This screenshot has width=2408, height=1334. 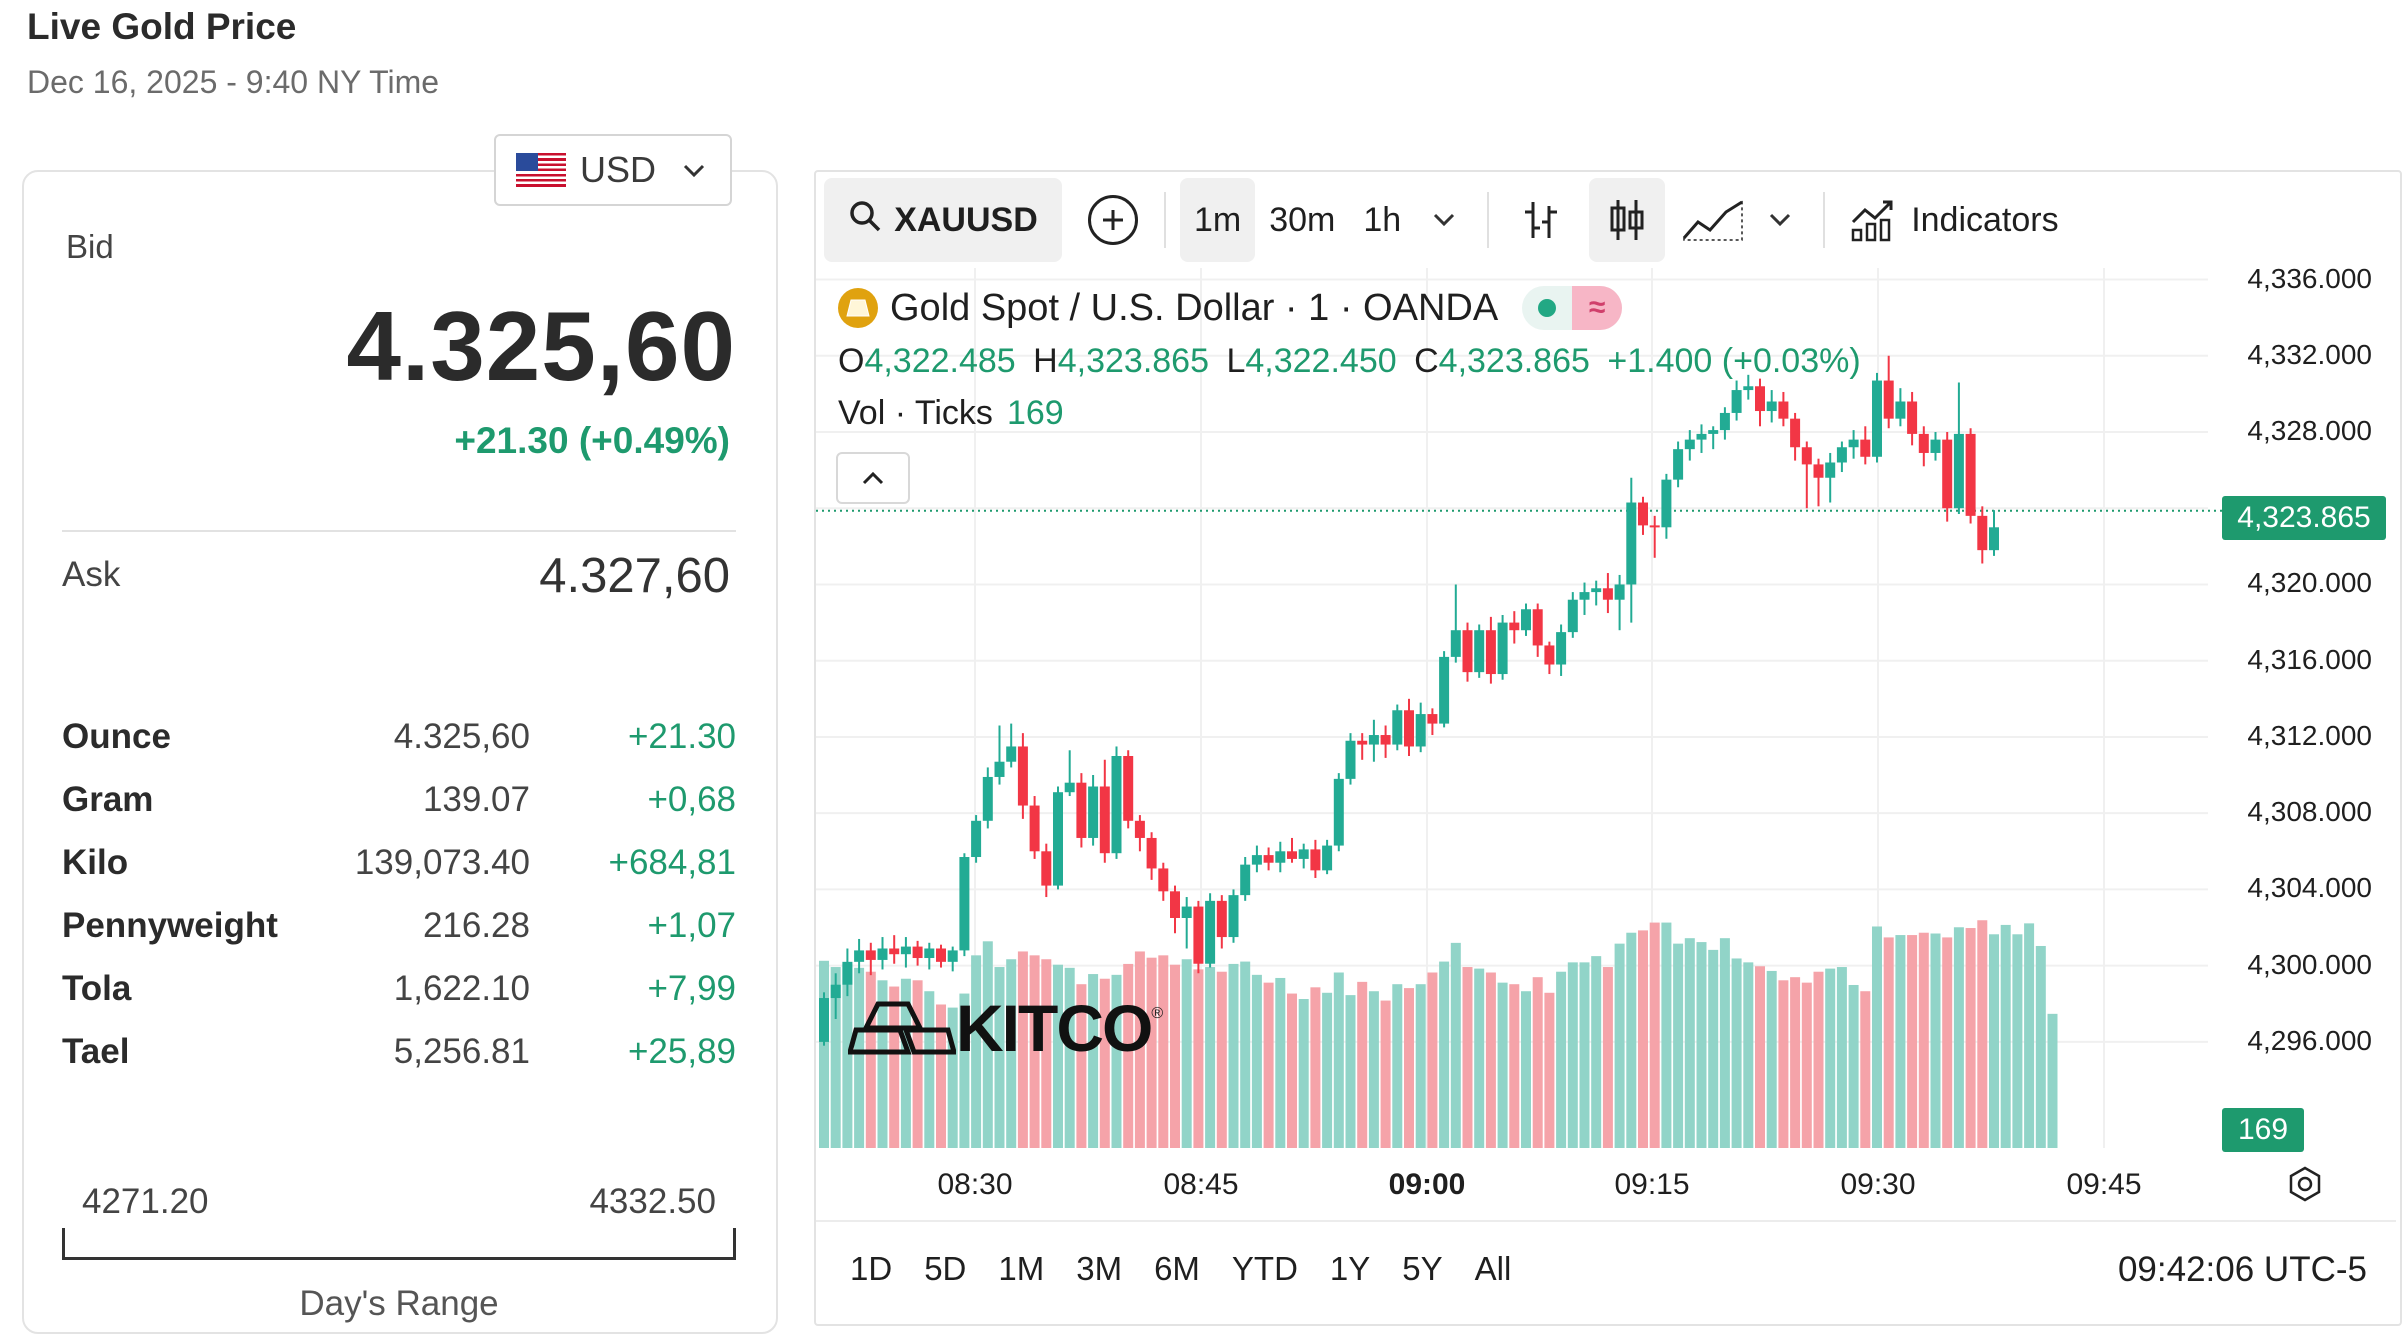 I want to click on interval-1m: 1m, so click(x=1218, y=220).